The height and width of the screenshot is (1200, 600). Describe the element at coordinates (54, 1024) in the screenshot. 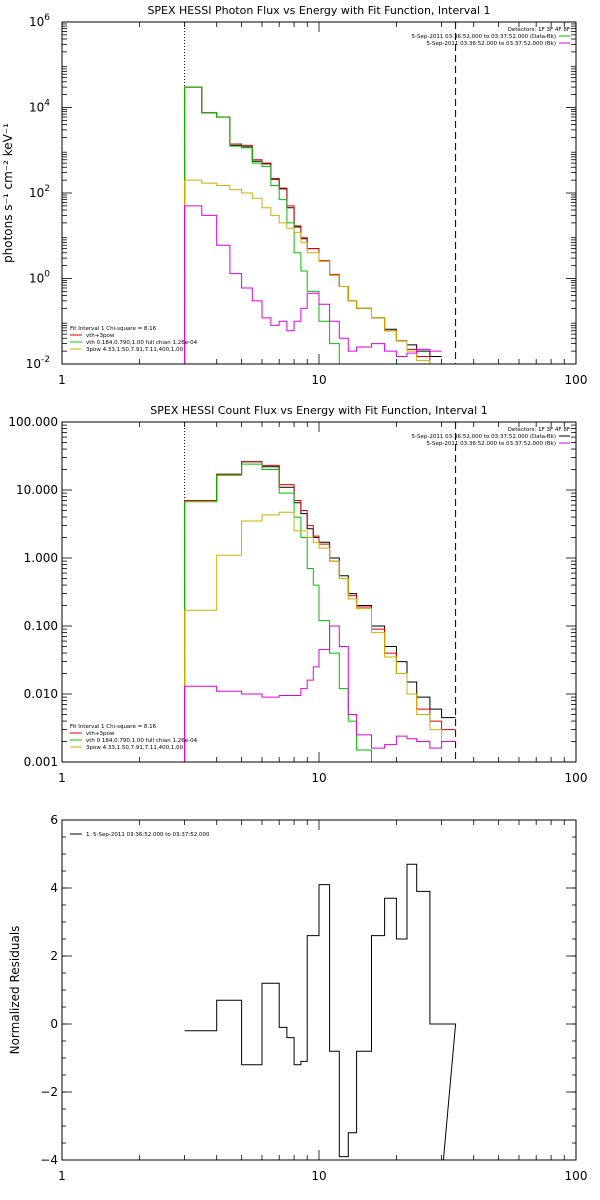

I see `y-tick-label: 0` at that location.